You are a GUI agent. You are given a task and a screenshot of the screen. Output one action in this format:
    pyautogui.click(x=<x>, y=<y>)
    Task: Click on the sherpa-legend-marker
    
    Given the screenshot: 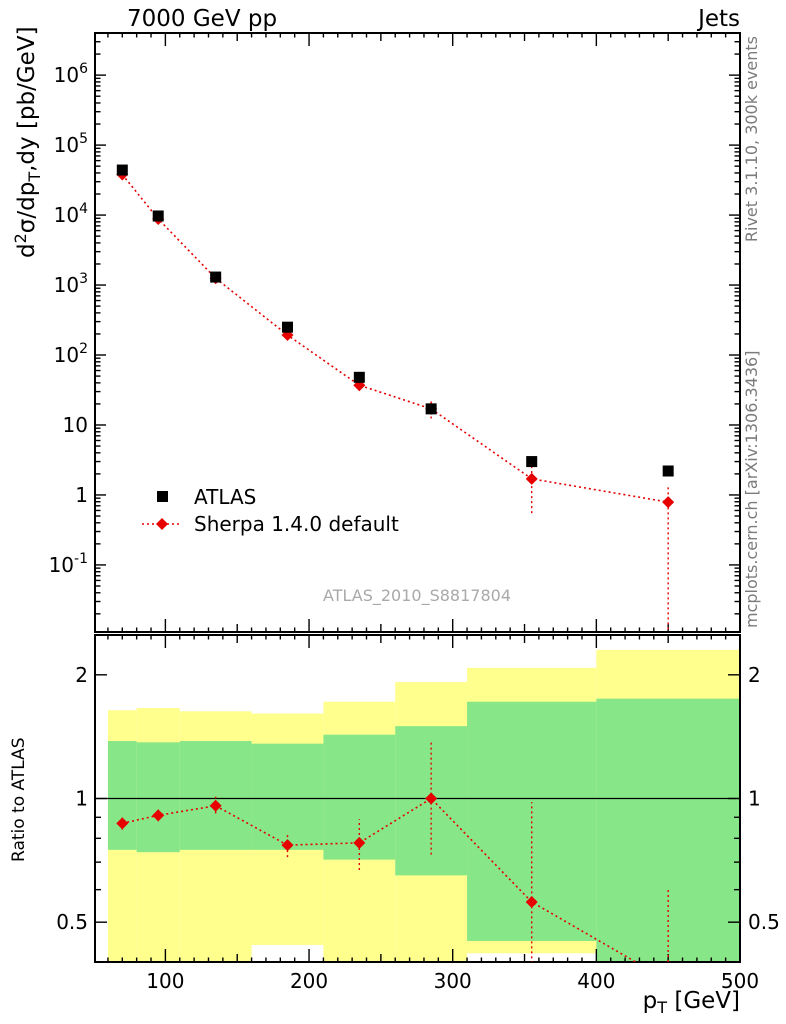 What is the action you would take?
    pyautogui.click(x=162, y=524)
    